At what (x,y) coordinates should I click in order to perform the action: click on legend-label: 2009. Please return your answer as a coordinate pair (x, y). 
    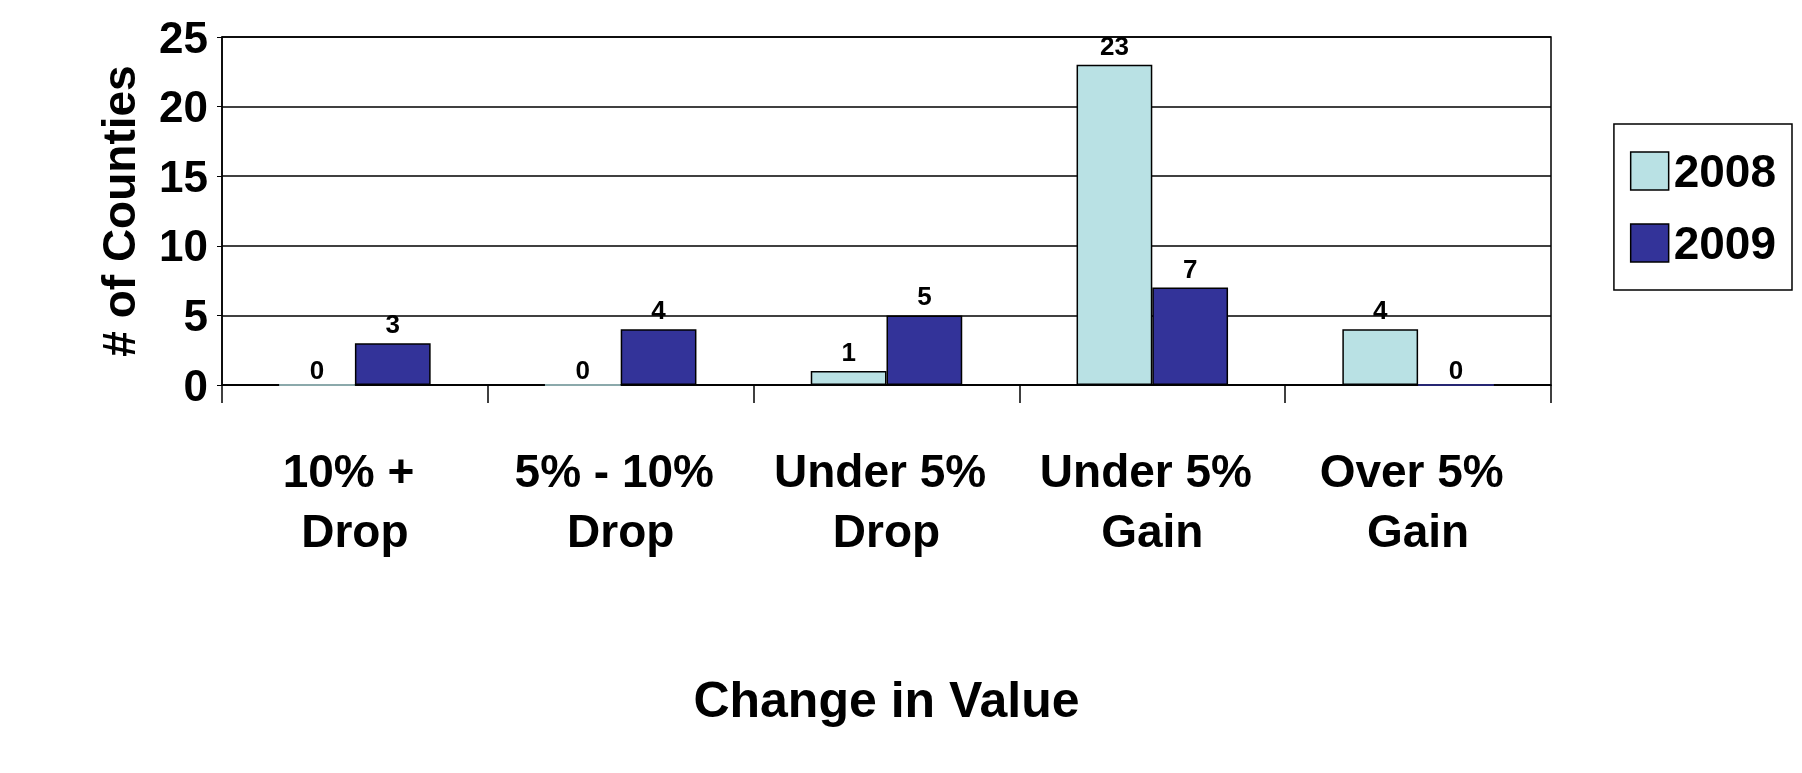
    Looking at the image, I should click on (1725, 243).